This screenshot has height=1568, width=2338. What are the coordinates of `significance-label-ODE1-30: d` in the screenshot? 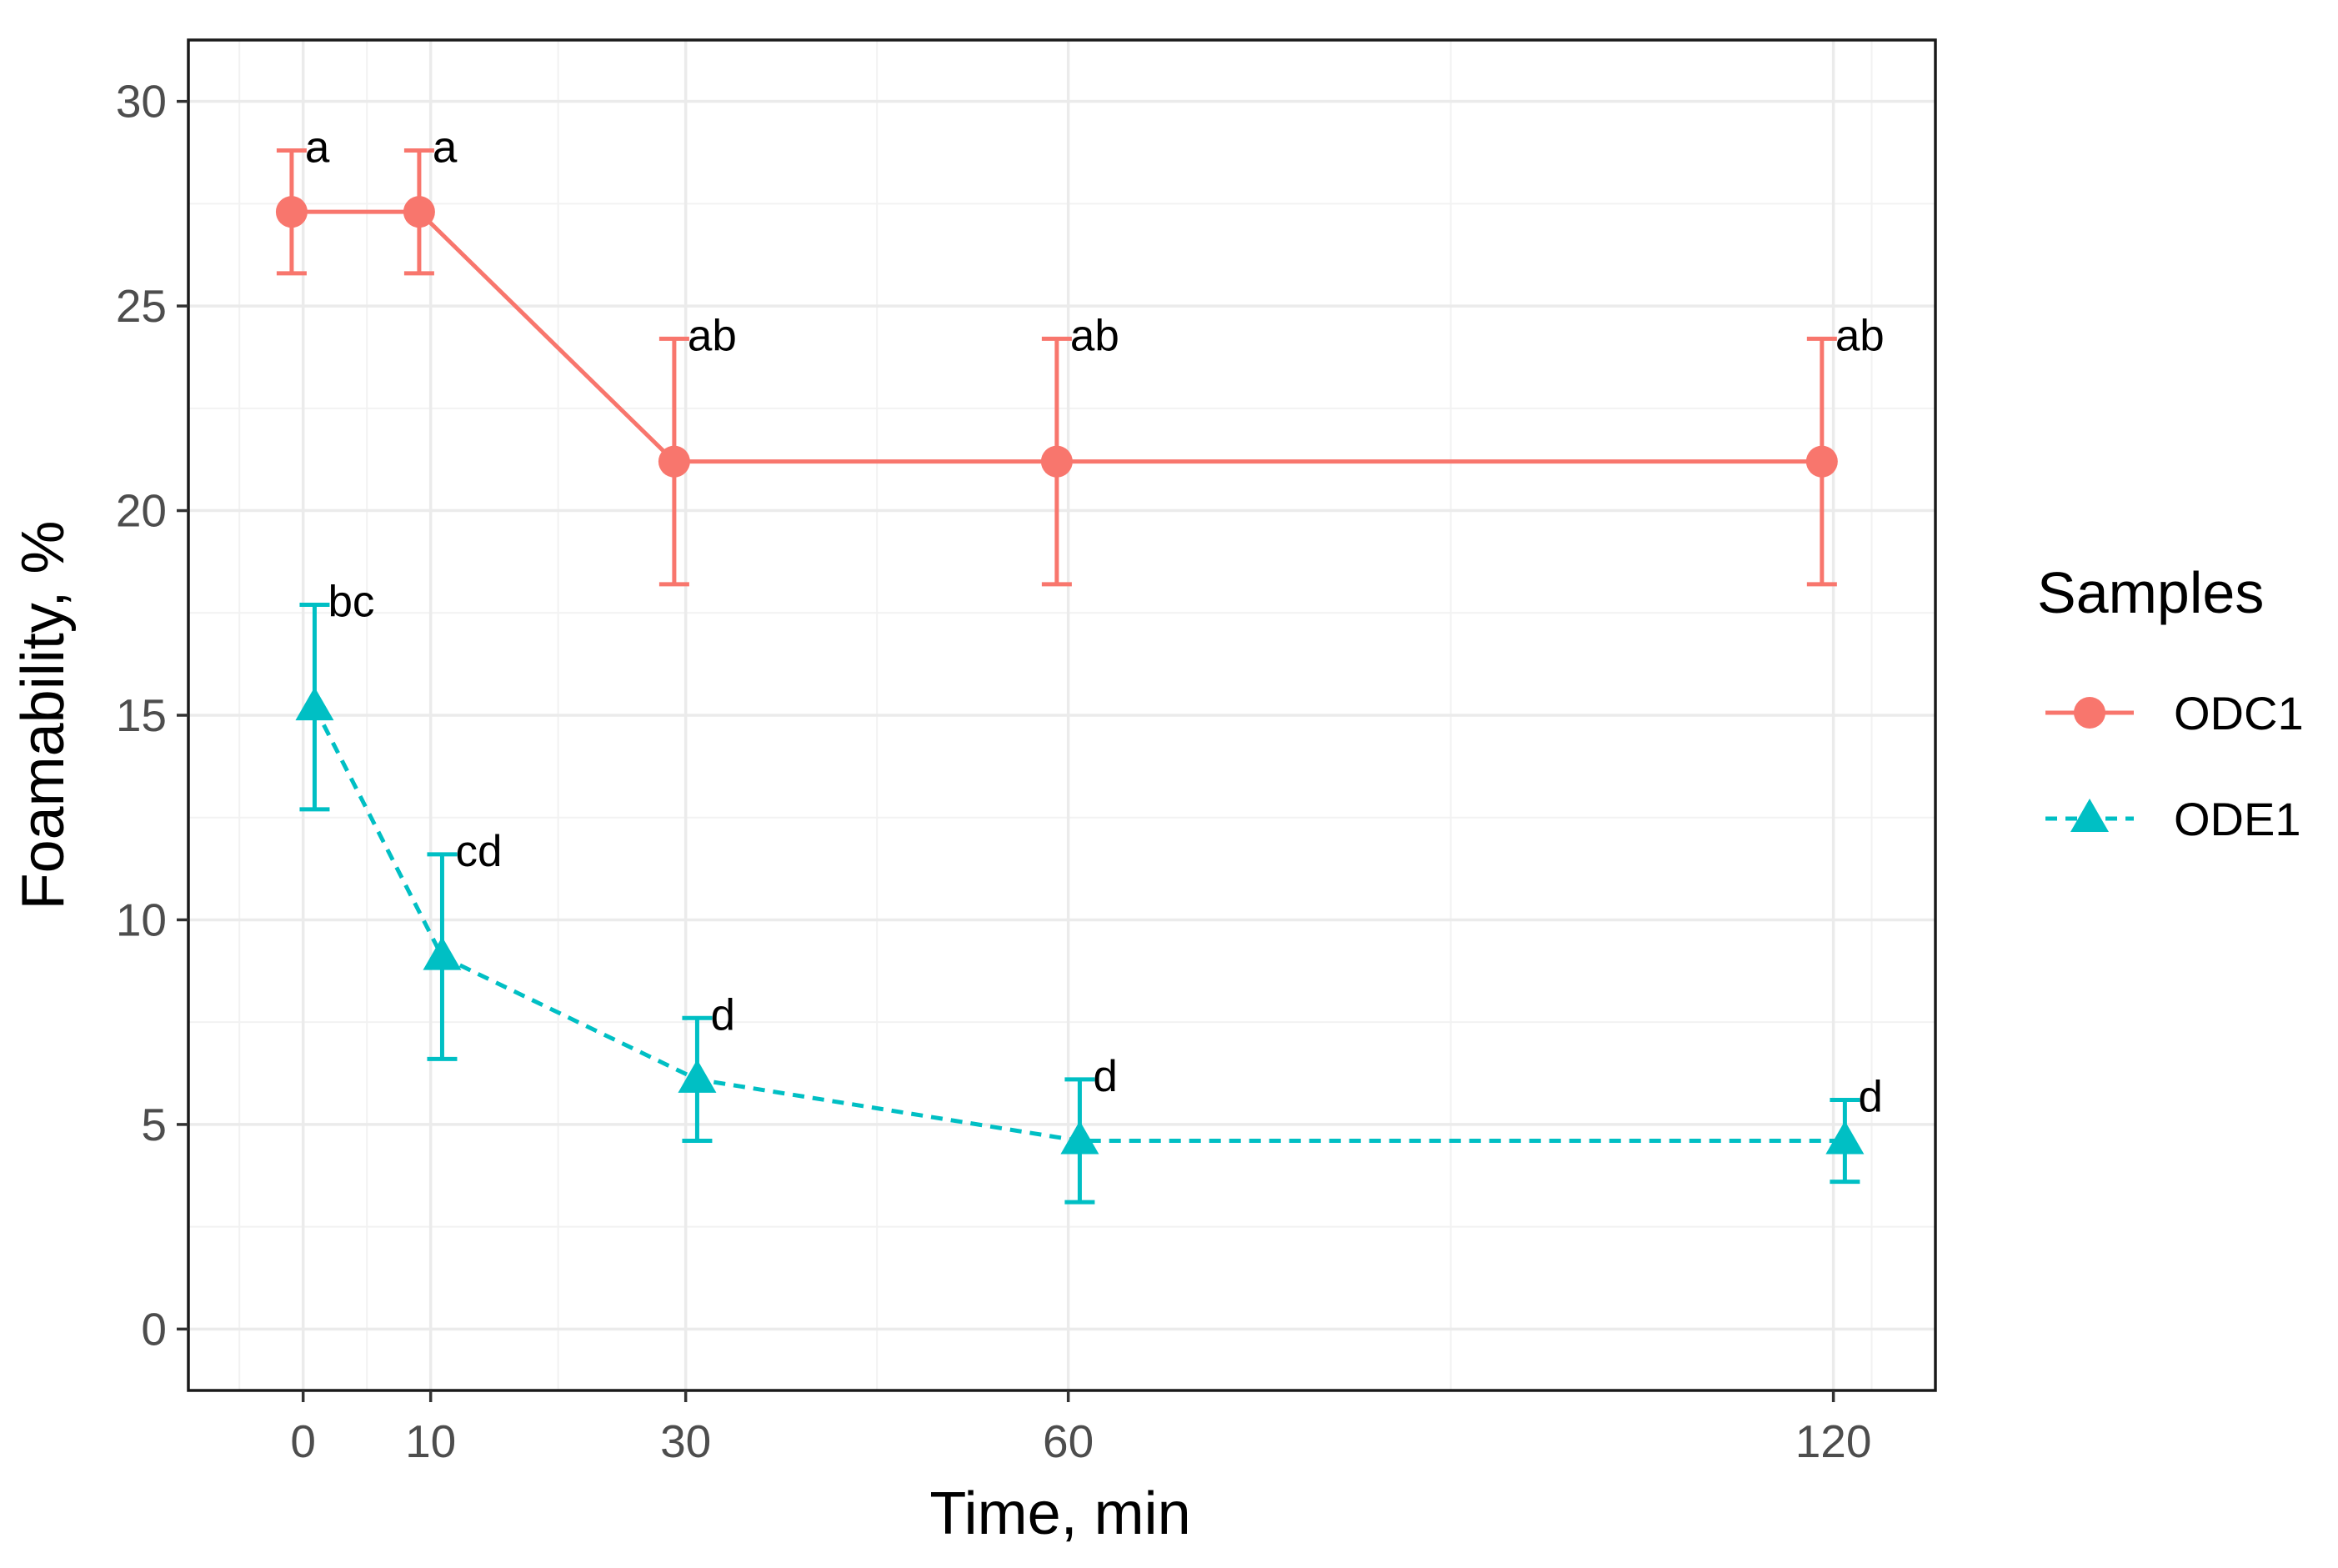 It's located at (722, 1014).